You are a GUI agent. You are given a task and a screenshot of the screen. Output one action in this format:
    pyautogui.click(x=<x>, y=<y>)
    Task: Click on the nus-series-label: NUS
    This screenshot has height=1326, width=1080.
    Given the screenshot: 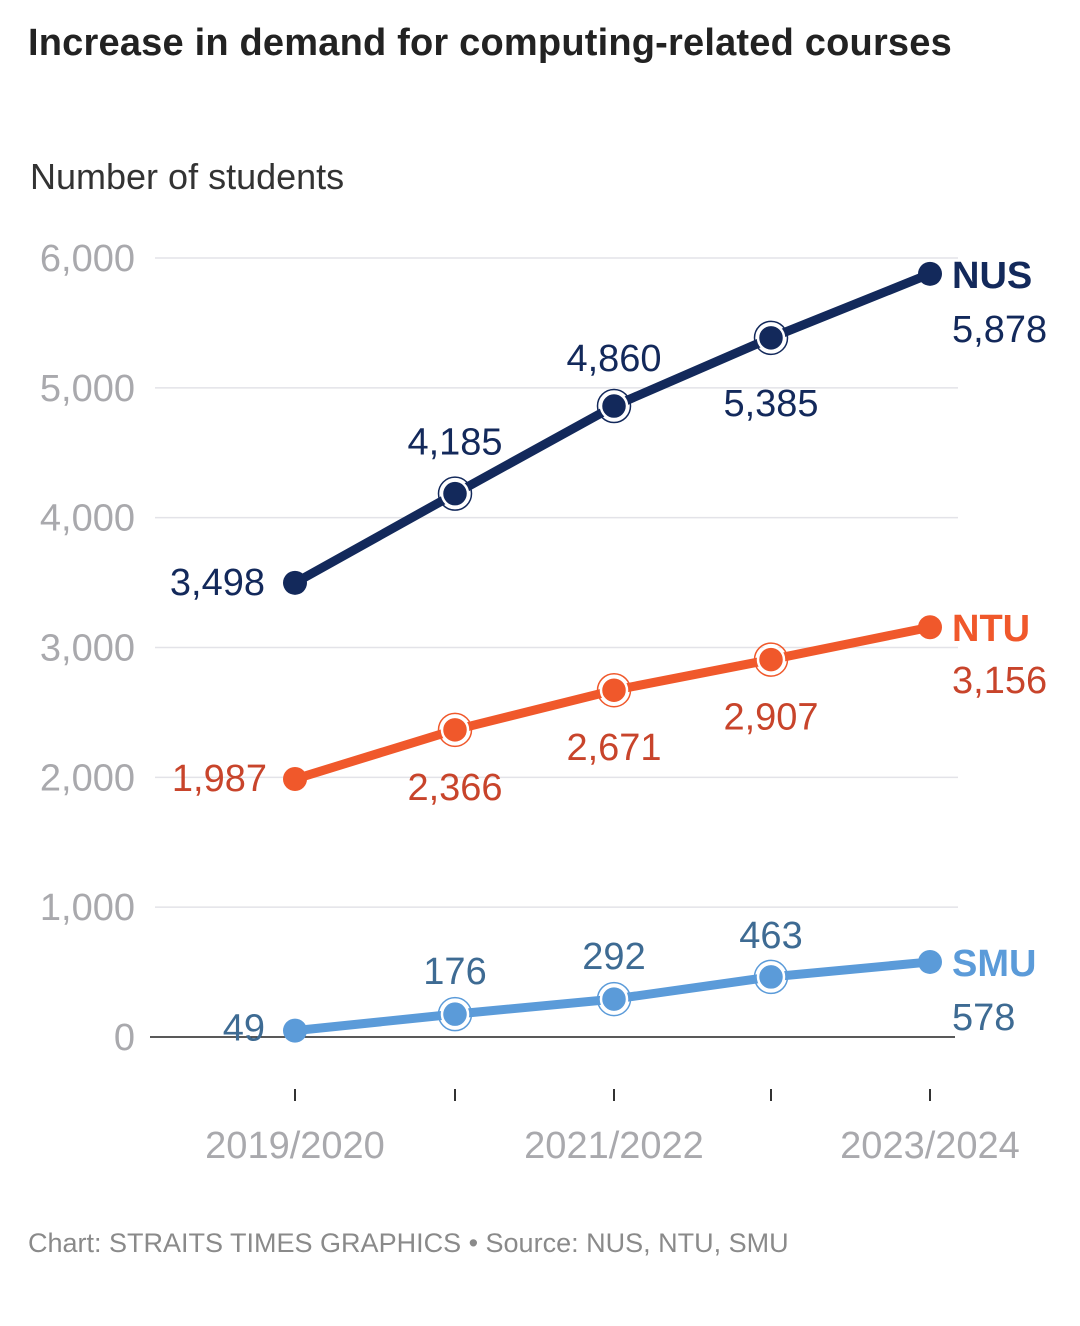 What is the action you would take?
    pyautogui.click(x=992, y=276)
    